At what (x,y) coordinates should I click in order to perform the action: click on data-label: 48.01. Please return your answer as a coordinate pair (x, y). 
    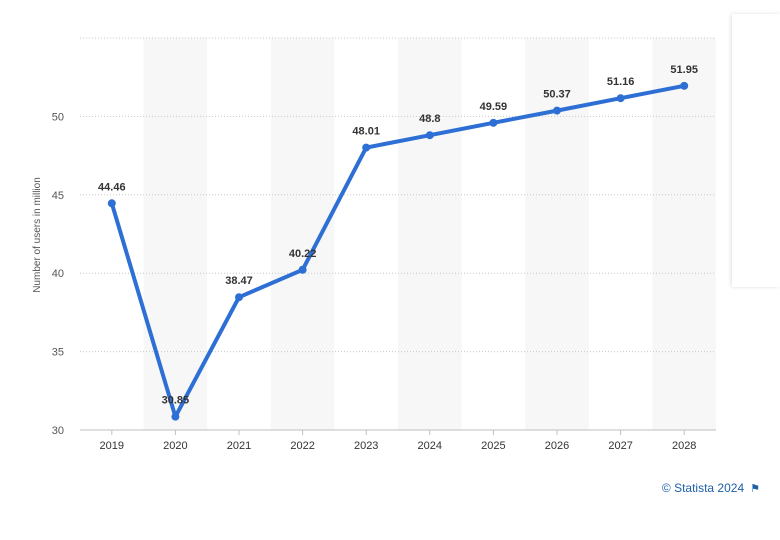
    Looking at the image, I should click on (366, 132).